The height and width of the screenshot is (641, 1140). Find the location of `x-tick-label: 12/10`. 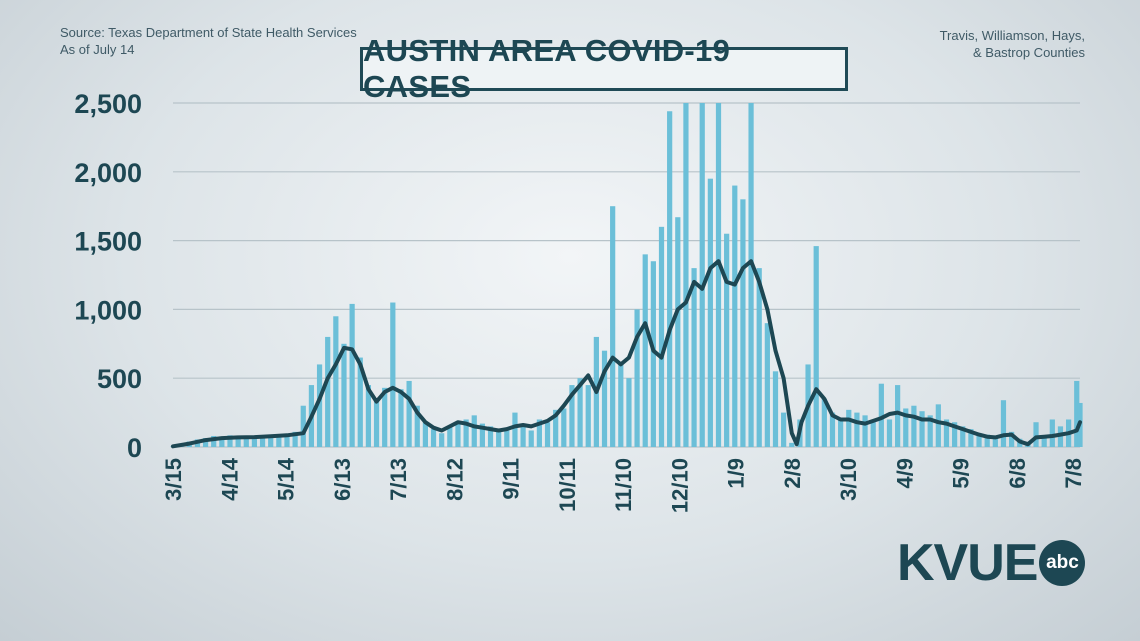

x-tick-label: 12/10 is located at coordinates (679, 485).